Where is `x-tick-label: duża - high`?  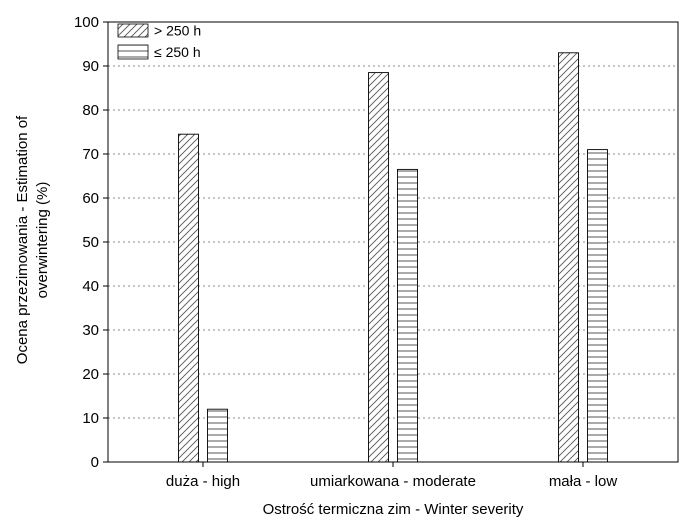 x-tick-label: duża - high is located at coordinates (203, 481).